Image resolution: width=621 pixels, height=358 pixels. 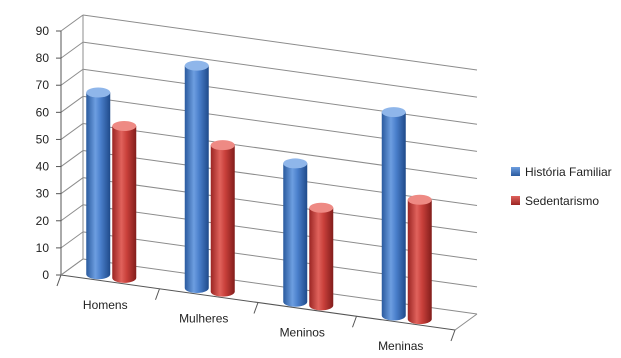 I want to click on legend-item: História Familiar, so click(x=561, y=172).